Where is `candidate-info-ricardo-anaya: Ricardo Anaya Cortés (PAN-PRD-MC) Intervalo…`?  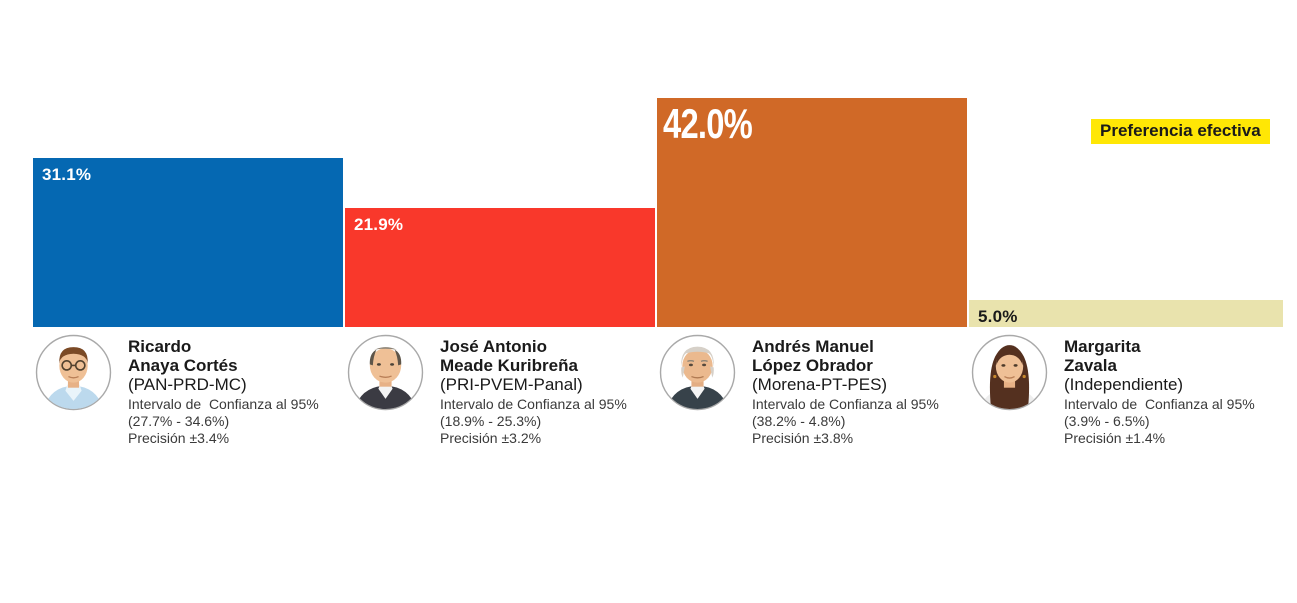
candidate-info-ricardo-anaya: Ricardo Anaya Cortés (PAN-PRD-MC) Intervalo… is located at coordinates (190, 390).